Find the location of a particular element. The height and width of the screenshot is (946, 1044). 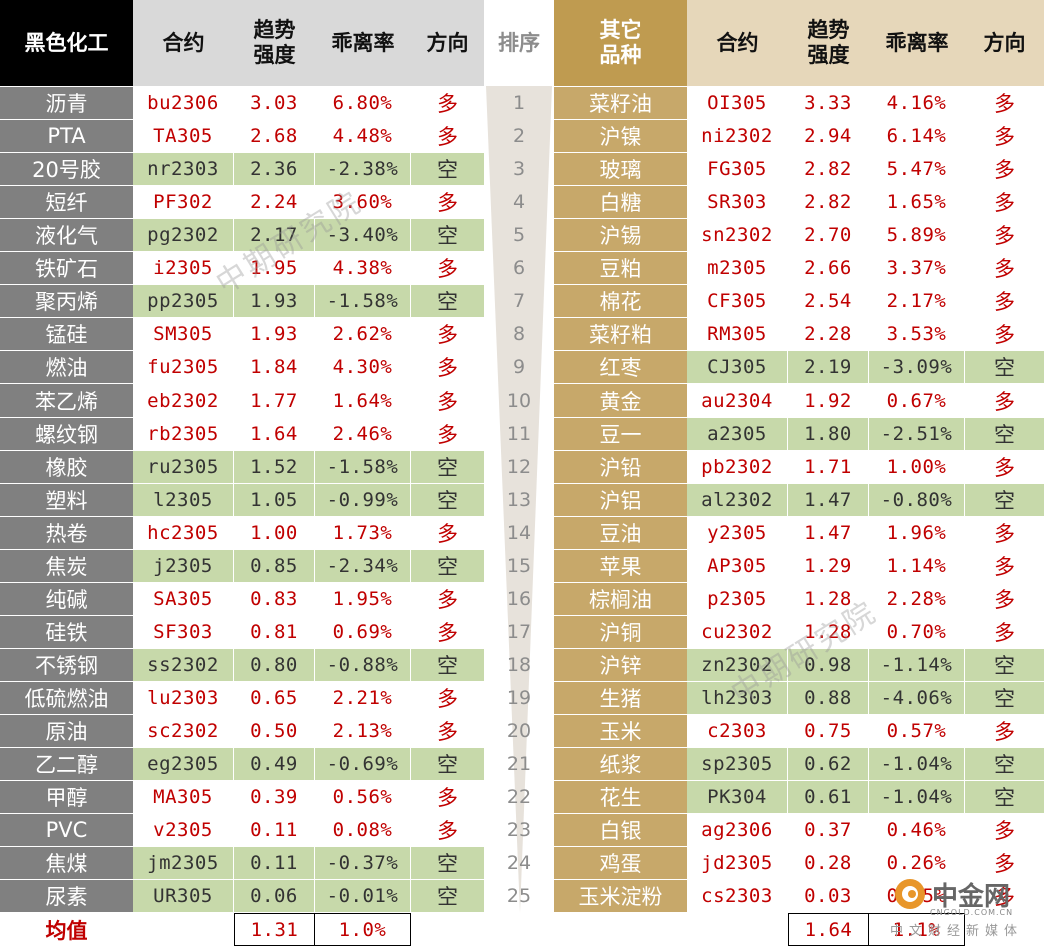

contract-cell: cu2302 is located at coordinates (737, 632).